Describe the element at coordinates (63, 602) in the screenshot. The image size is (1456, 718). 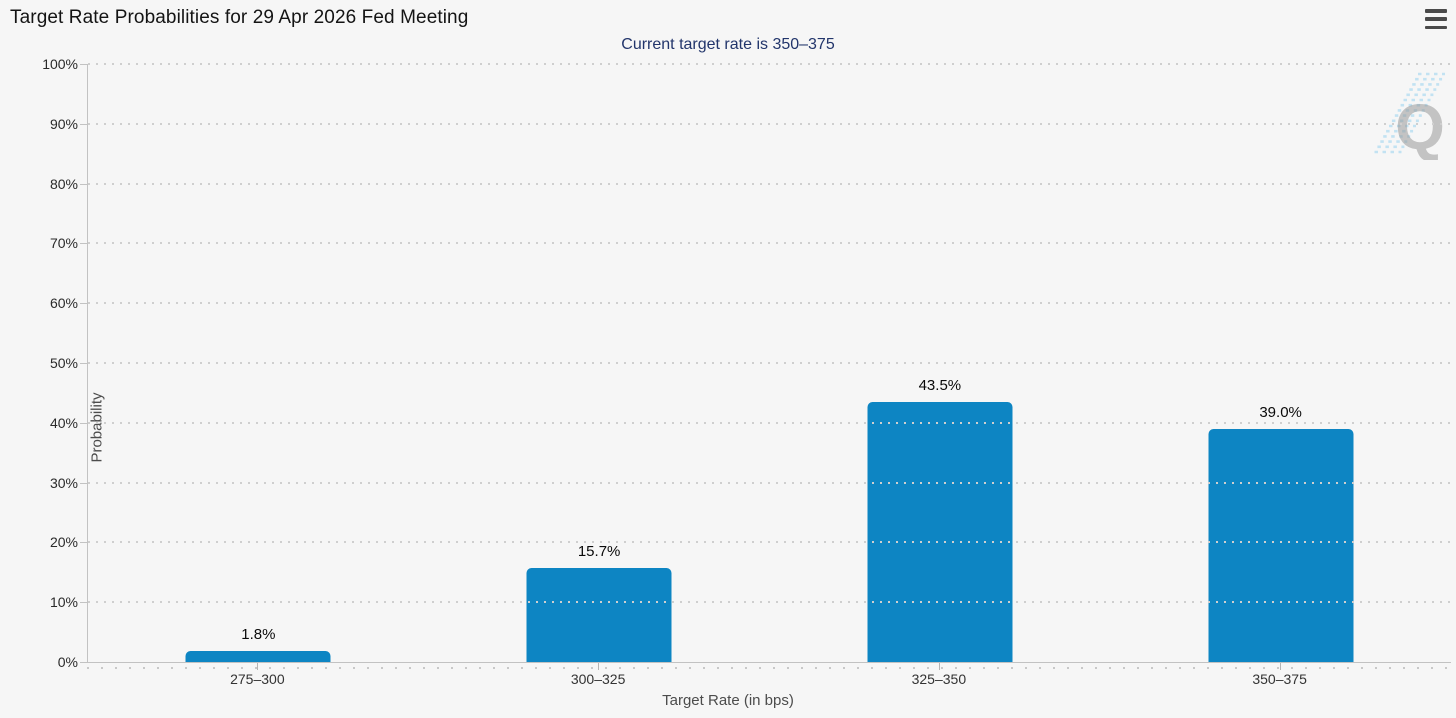
I see `y-axis-tick-label: 10%` at that location.